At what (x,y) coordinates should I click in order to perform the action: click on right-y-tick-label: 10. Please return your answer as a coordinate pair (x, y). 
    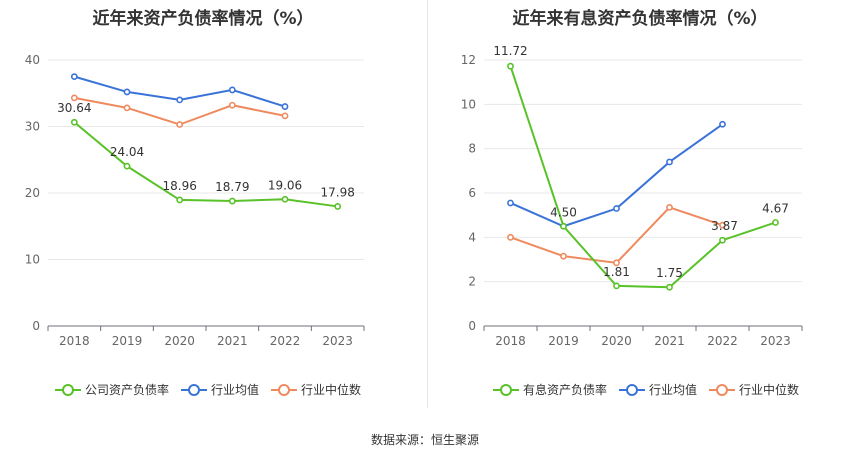
    Looking at the image, I should click on (468, 104).